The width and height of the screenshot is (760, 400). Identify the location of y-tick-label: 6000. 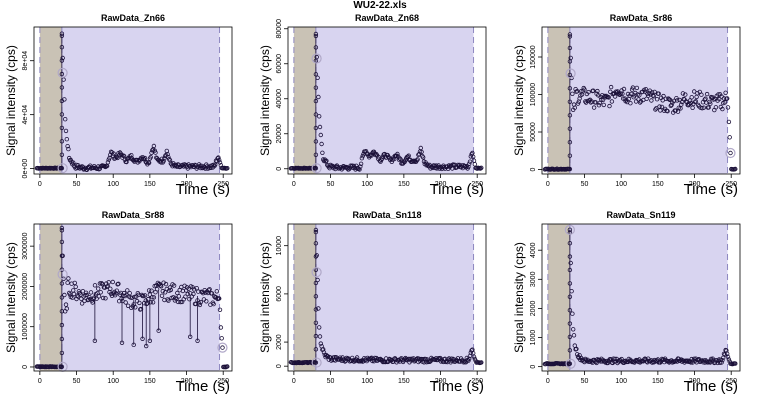
(279, 294).